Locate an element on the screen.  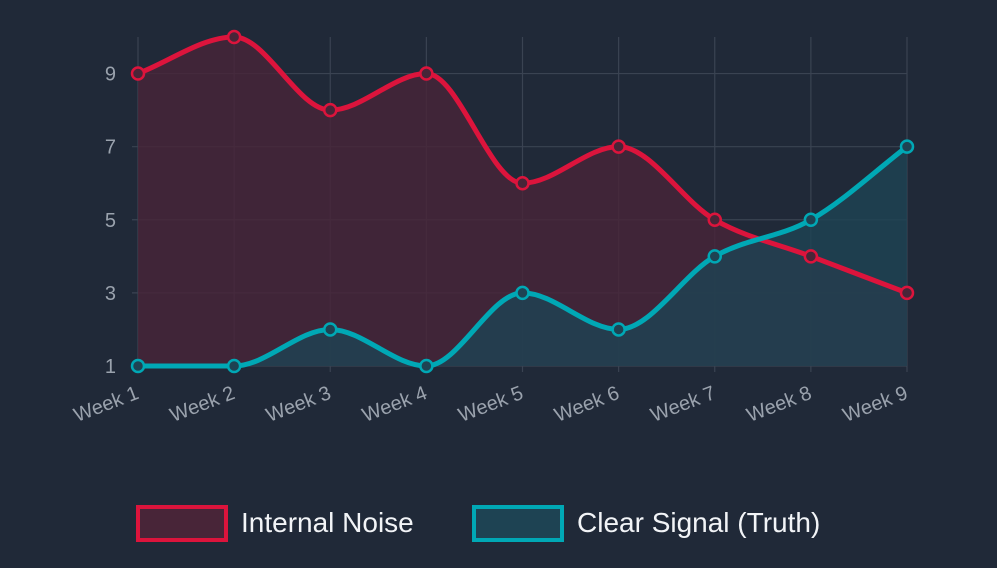
legend: Internal Noise Clear Signal (Truth) is located at coordinates (478, 523).